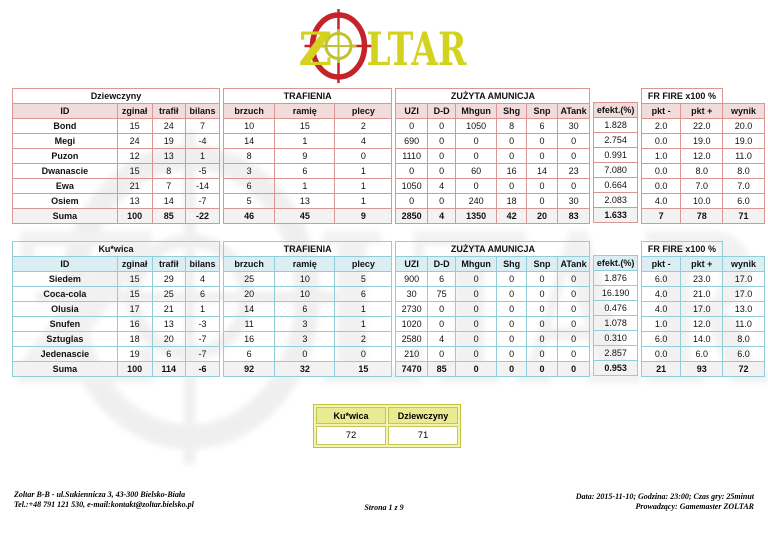 The width and height of the screenshot is (768, 543). I want to click on group-header: ZUŻYTA AMUNICJA, so click(493, 249).